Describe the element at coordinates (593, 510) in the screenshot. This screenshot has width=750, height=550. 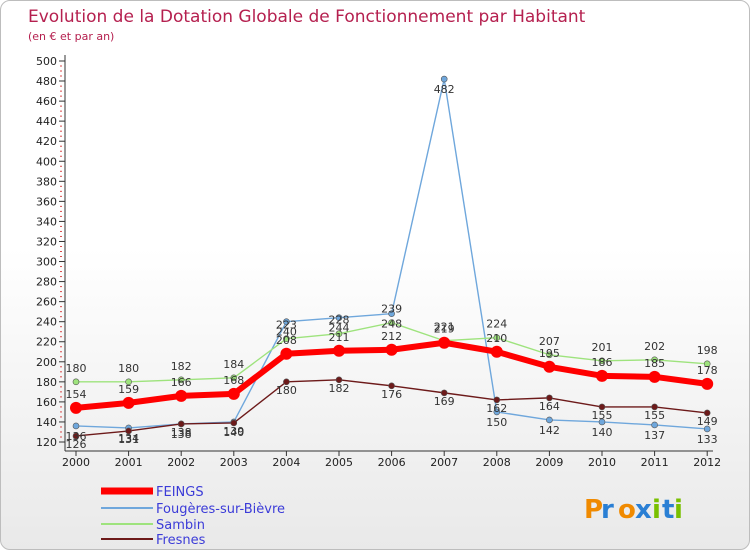
I see `logo-letter: P` at that location.